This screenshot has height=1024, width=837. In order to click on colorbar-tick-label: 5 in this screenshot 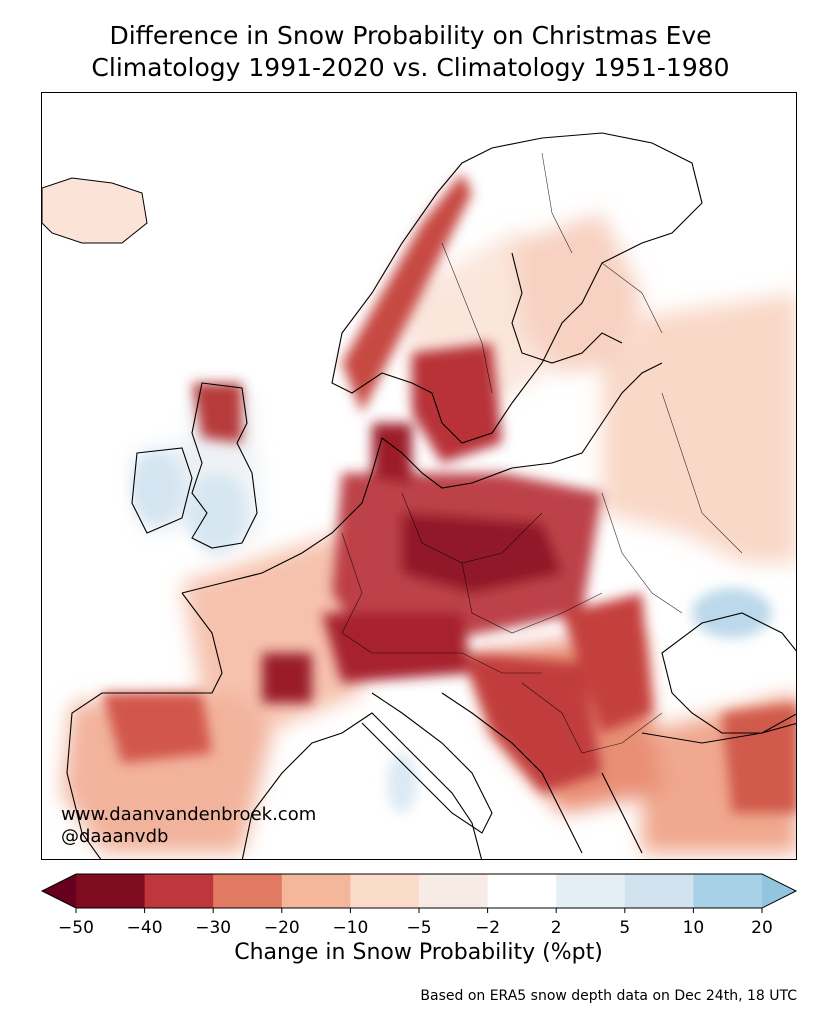, I will do `click(625, 928)`.